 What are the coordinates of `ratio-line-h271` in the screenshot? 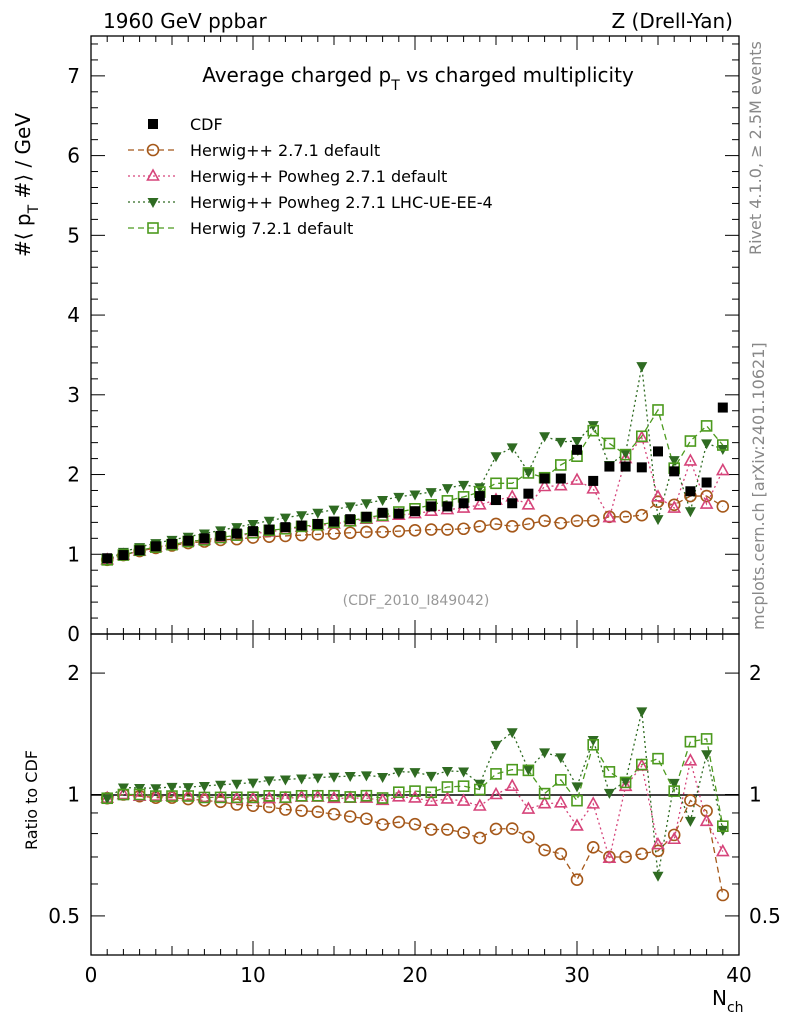 It's located at (415, 844).